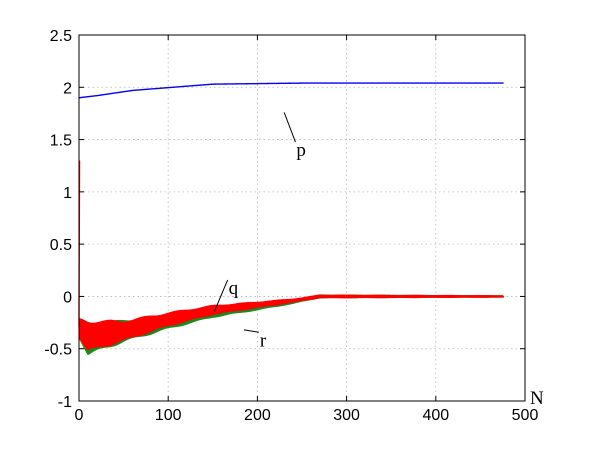 This screenshot has width=601, height=450. I want to click on y-tick-label: 1, so click(67, 193).